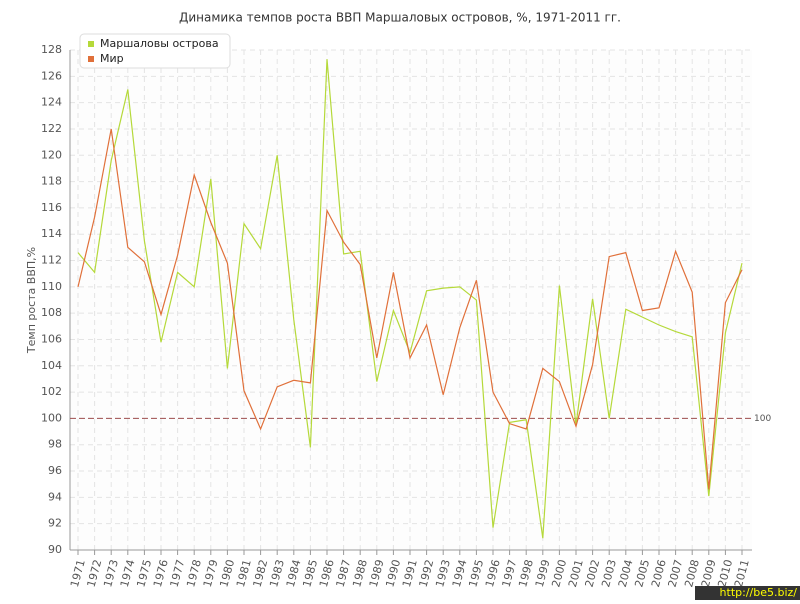  I want to click on y-tick-label: 92, so click(55, 523).